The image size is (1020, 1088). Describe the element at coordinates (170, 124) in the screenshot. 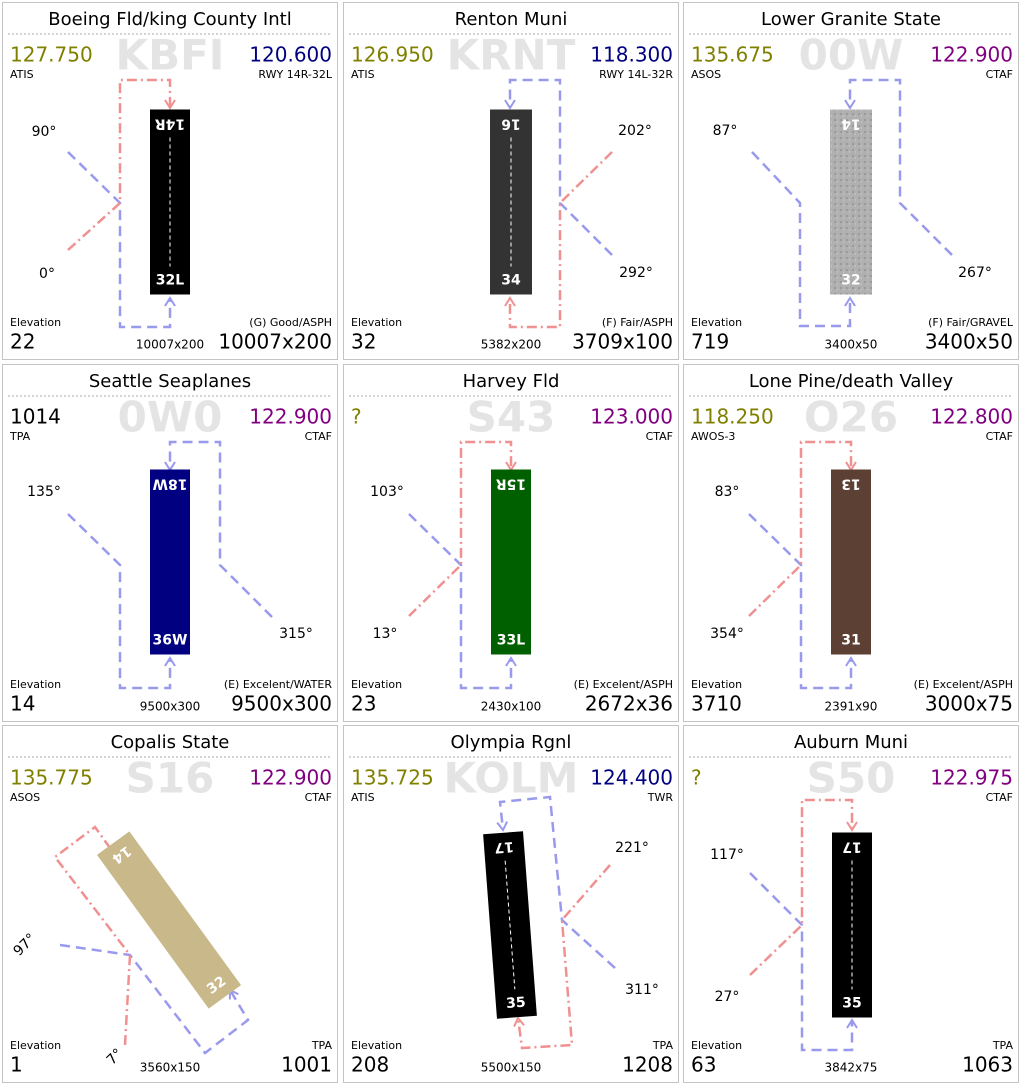

I see `runway-top-number: 14R` at that location.